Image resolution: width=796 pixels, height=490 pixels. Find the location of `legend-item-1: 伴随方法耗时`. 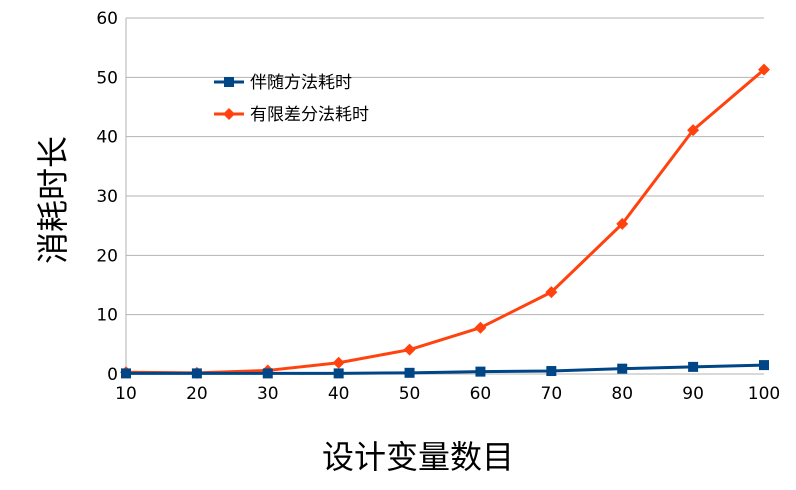

legend-item-1: 伴随方法耗时 is located at coordinates (283, 83).